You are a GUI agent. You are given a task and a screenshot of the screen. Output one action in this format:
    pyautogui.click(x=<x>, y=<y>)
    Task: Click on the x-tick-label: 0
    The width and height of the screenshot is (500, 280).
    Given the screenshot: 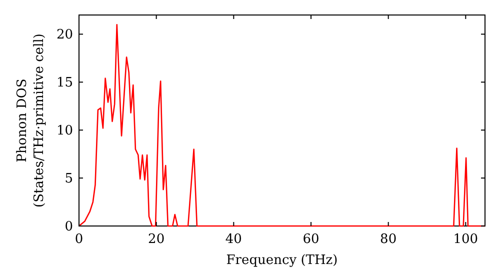 What is the action you would take?
    pyautogui.click(x=79, y=239)
    